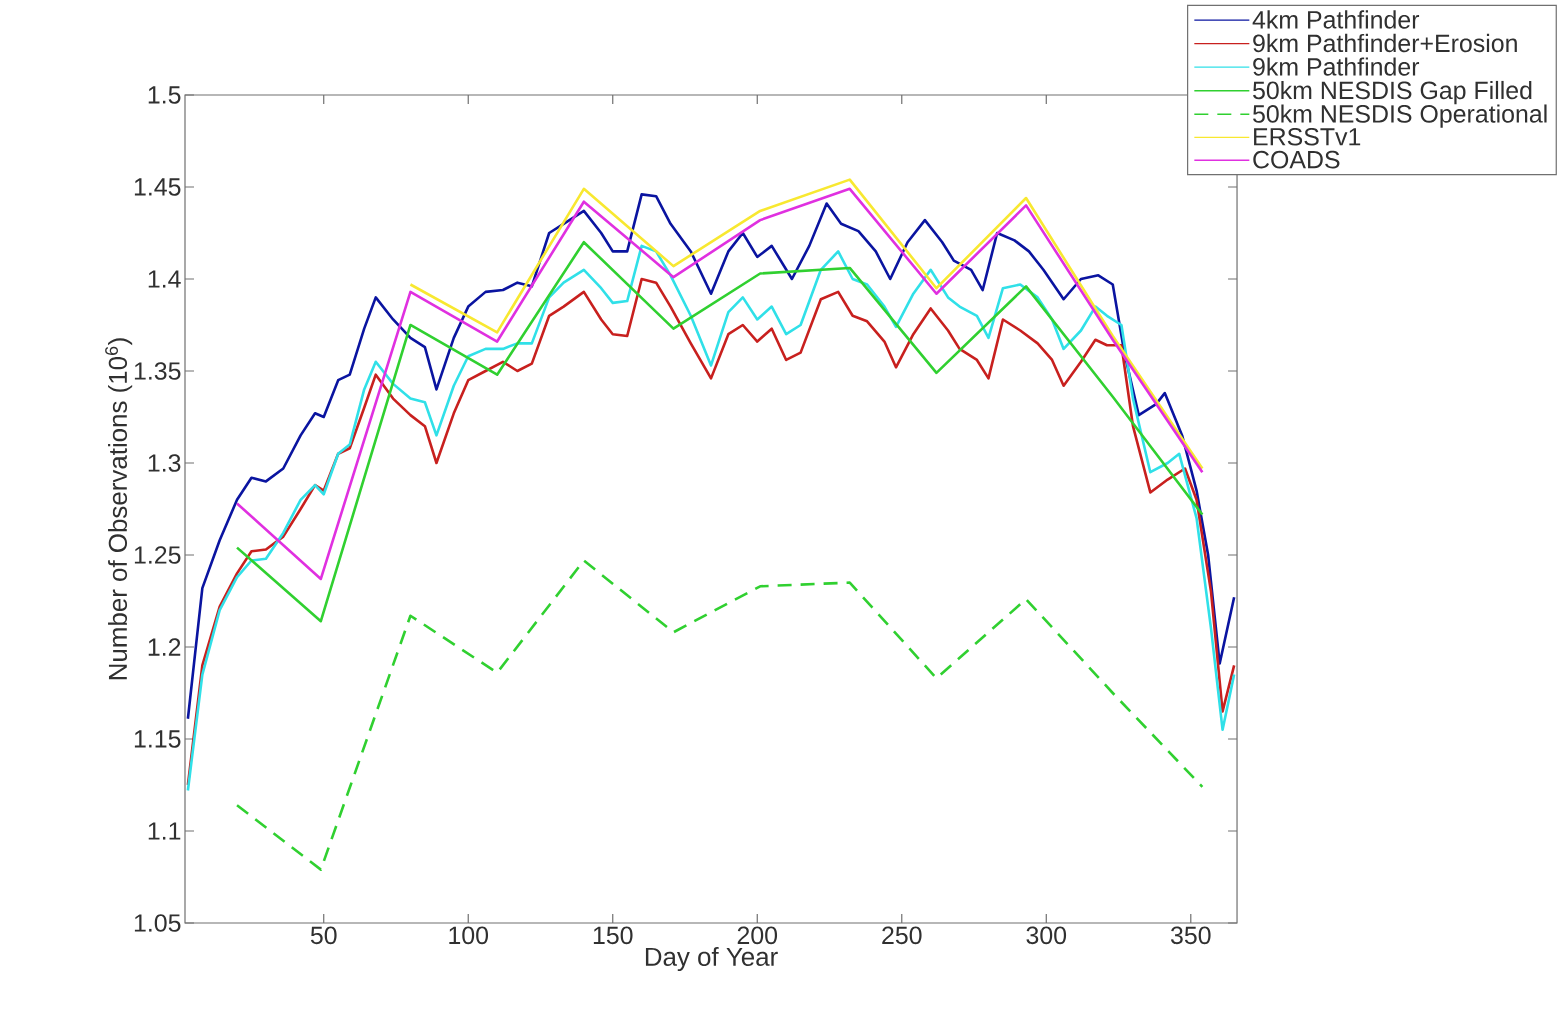 The width and height of the screenshot is (1559, 1032). What do you see at coordinates (1307, 136) in the screenshot?
I see `legend-label: ERSSTv1` at bounding box center [1307, 136].